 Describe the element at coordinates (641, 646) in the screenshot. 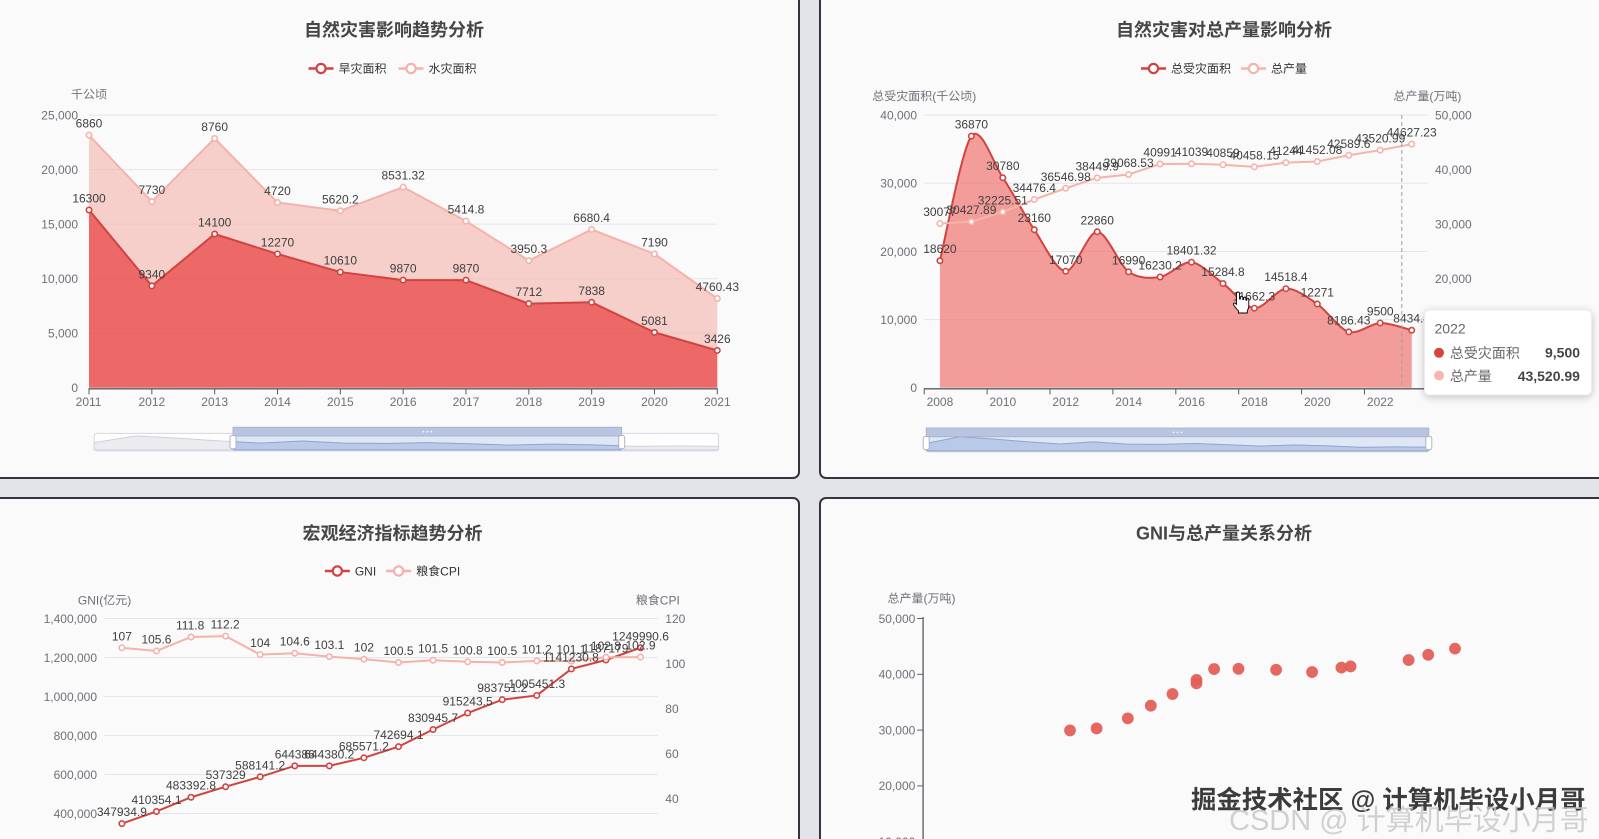

I see `svg-text: 102.9` at that location.